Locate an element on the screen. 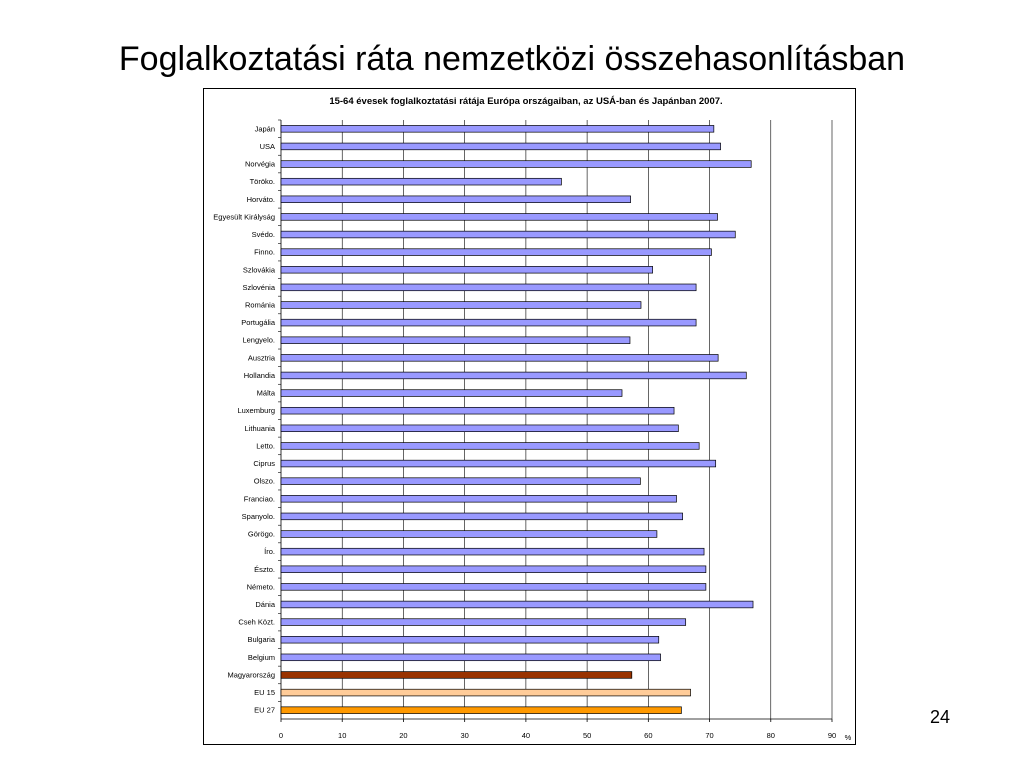  category-label: Ausztria is located at coordinates (262, 357).